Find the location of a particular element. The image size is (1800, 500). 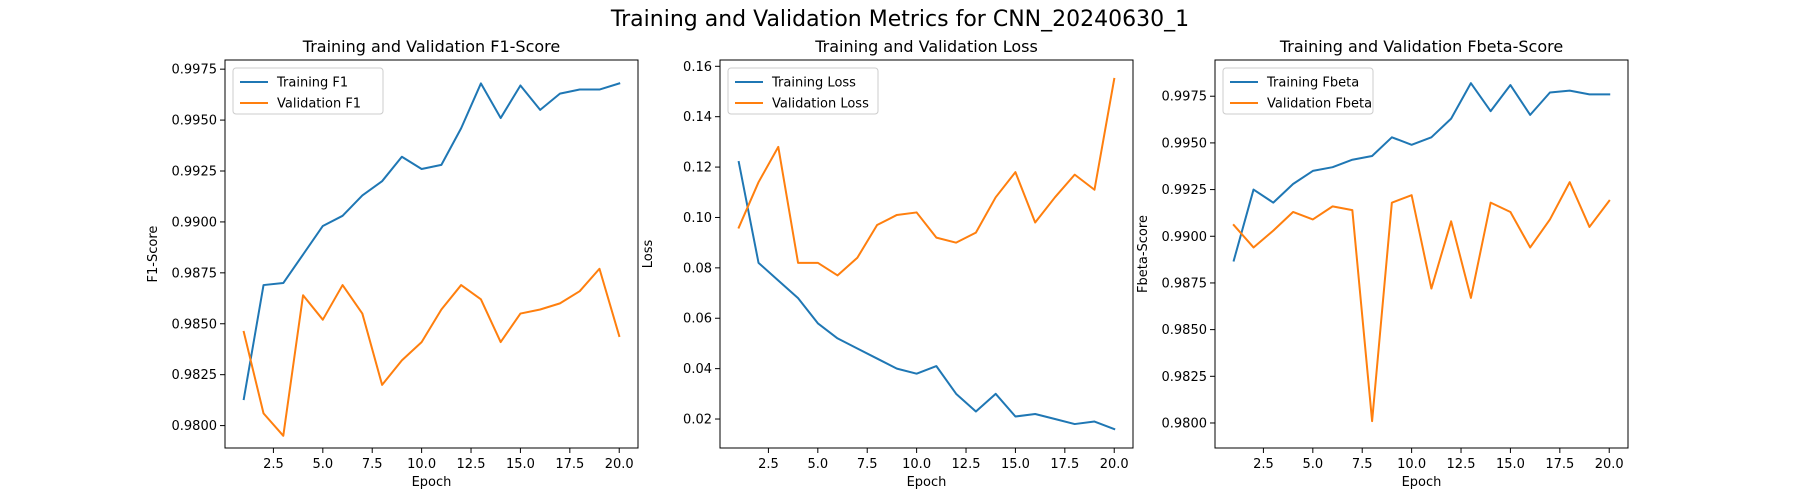

y-tick-label: 0.12 is located at coordinates (697, 168).